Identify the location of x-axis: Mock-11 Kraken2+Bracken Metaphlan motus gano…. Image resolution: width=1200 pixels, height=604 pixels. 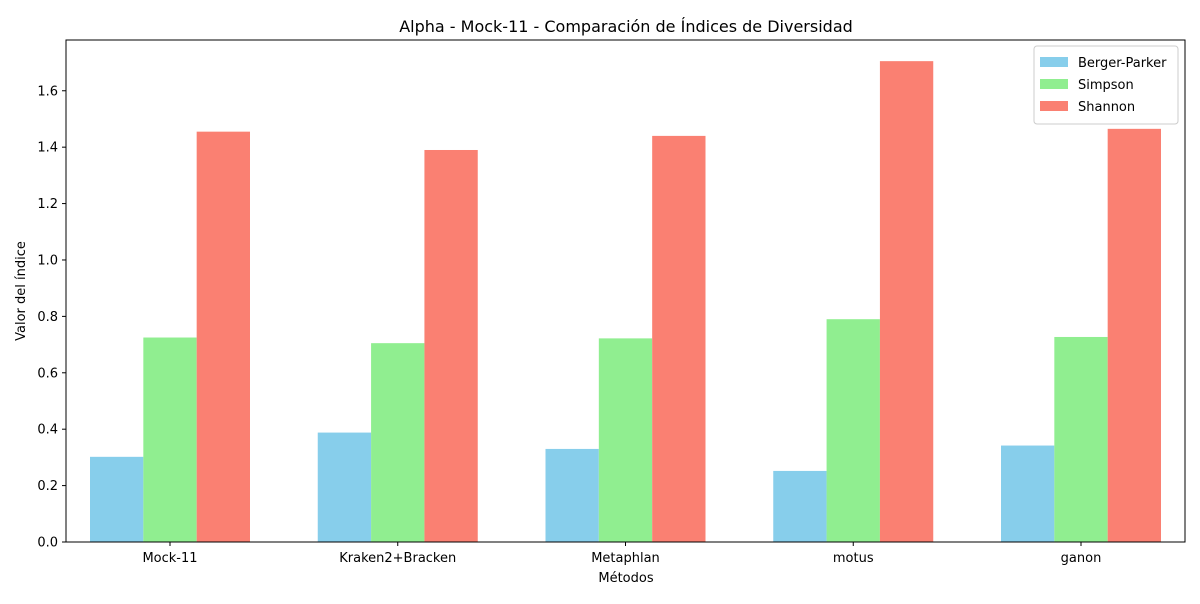
(621, 554).